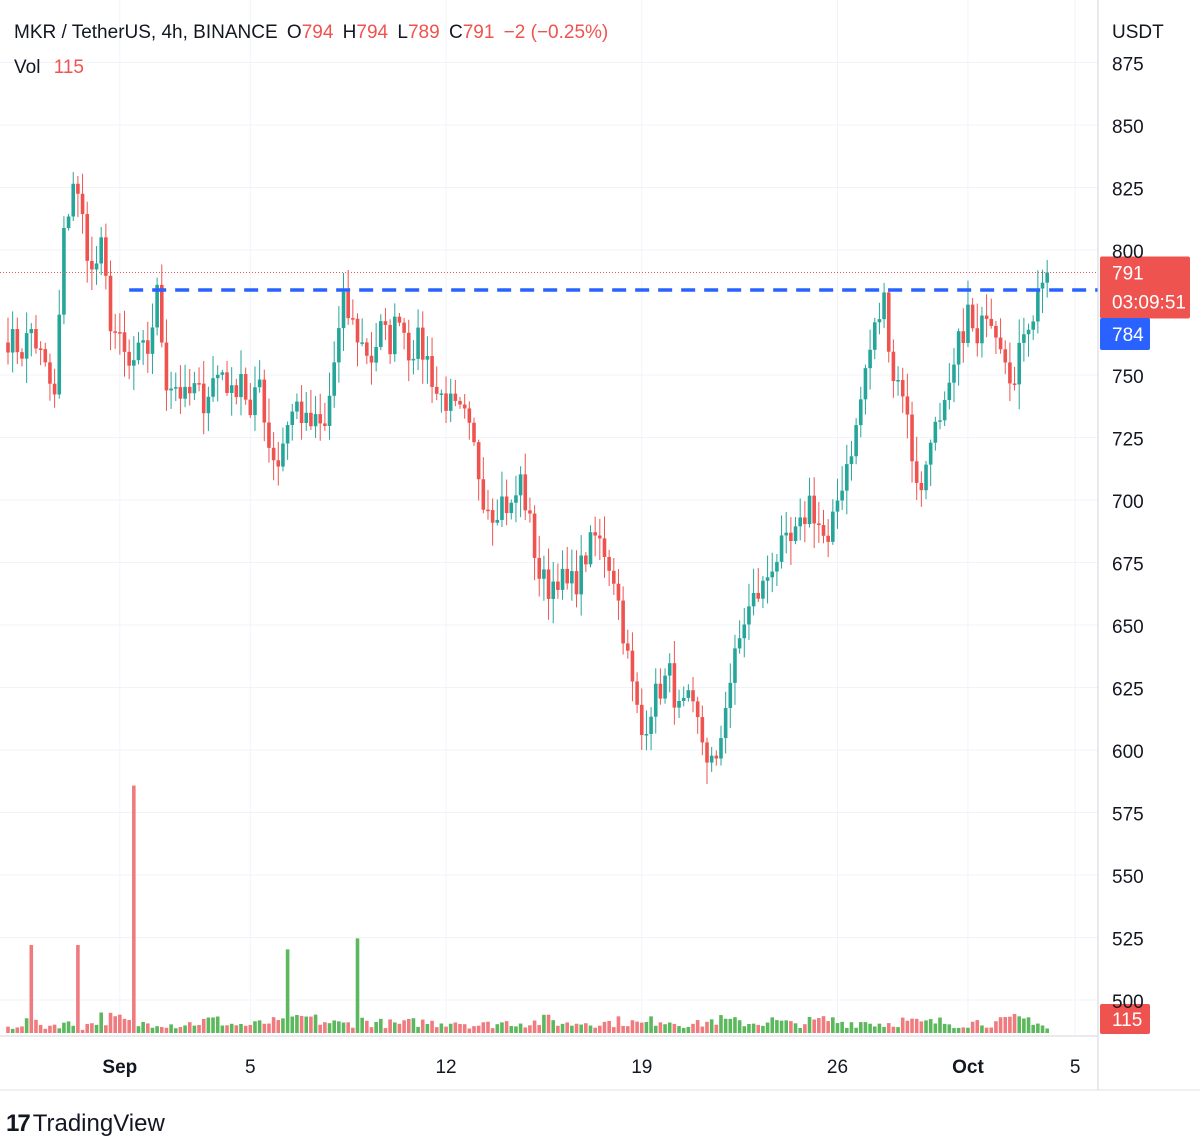 The width and height of the screenshot is (1200, 1142). I want to click on y-tick-label: 500, so click(1128, 1002).